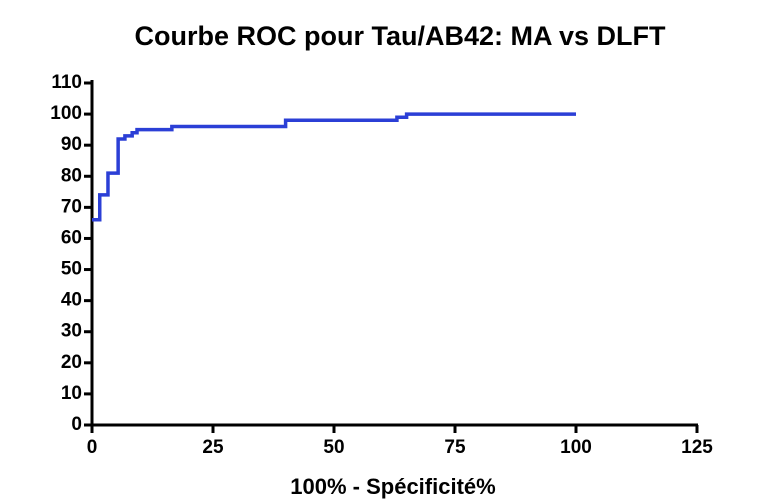 The image size is (781, 504). What do you see at coordinates (71, 175) in the screenshot?
I see `y-tick-label: 80` at bounding box center [71, 175].